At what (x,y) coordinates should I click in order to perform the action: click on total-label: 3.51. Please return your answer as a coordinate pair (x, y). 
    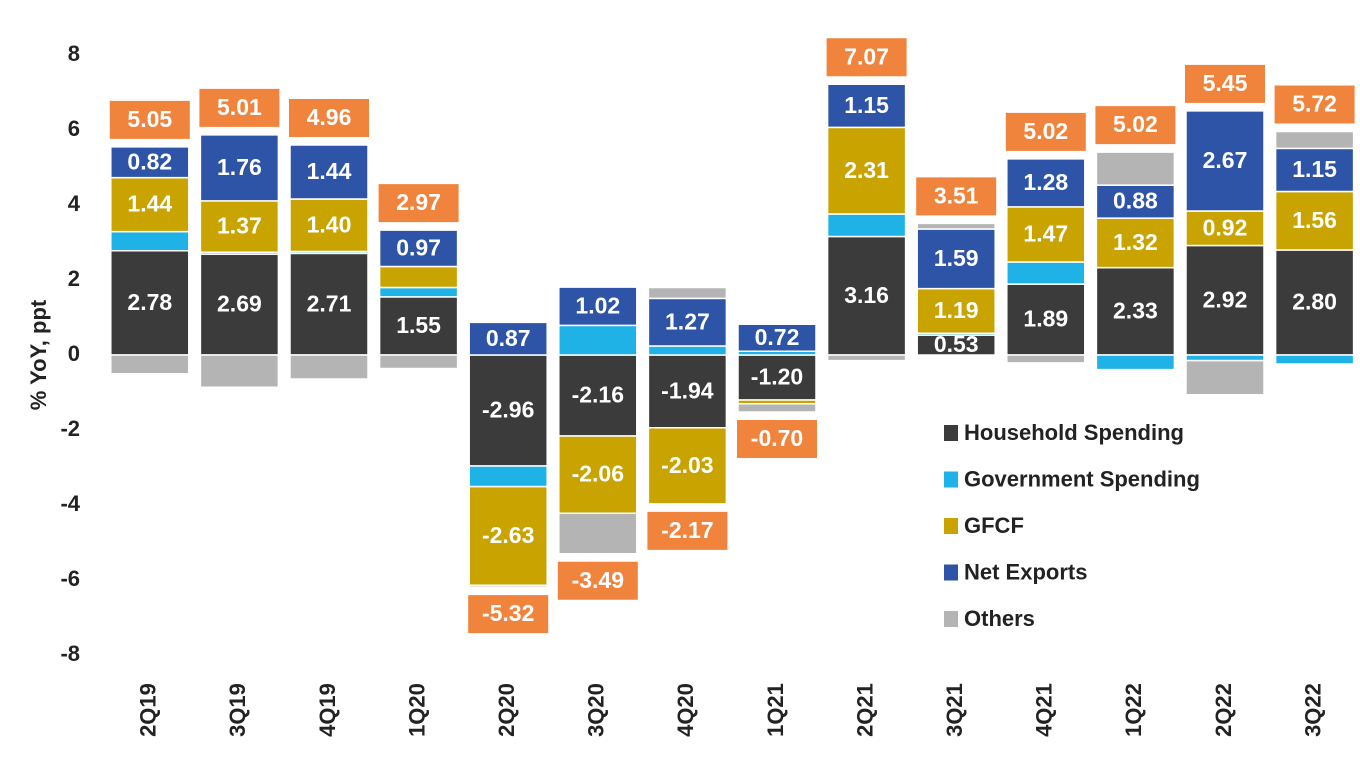
    Looking at the image, I should click on (956, 195).